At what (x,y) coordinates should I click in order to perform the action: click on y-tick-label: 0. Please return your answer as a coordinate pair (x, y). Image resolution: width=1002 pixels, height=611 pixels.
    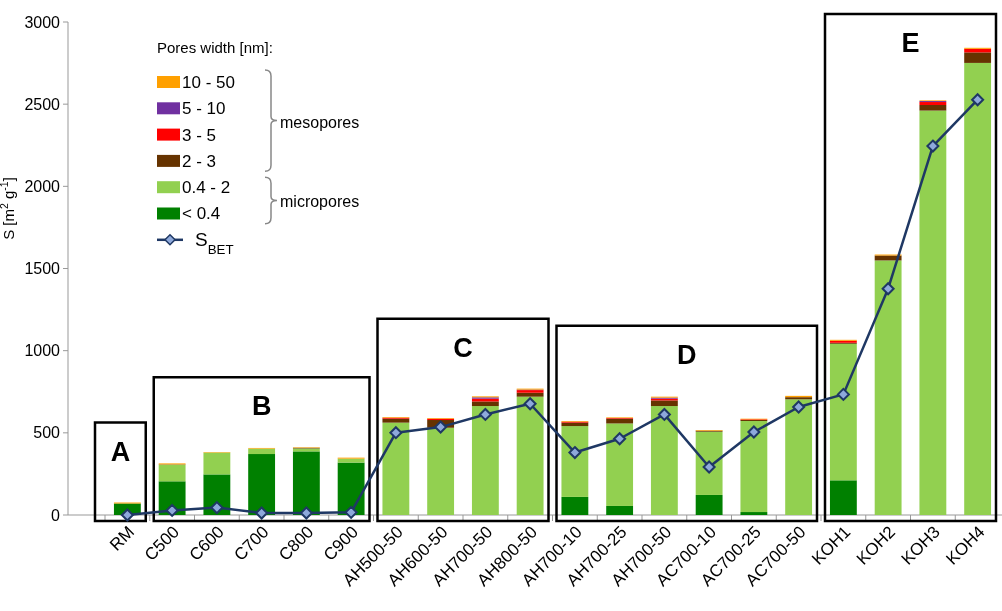
    Looking at the image, I should click on (56, 515).